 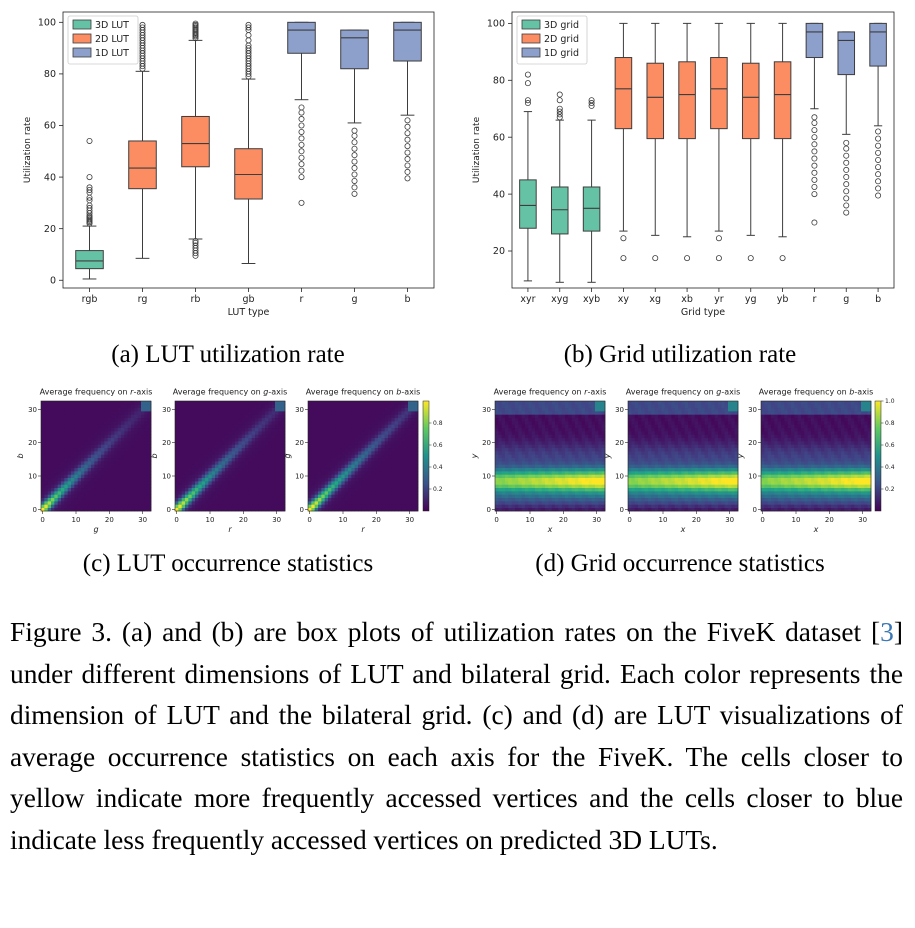 I want to click on legend-swatch, so click(x=531, y=38).